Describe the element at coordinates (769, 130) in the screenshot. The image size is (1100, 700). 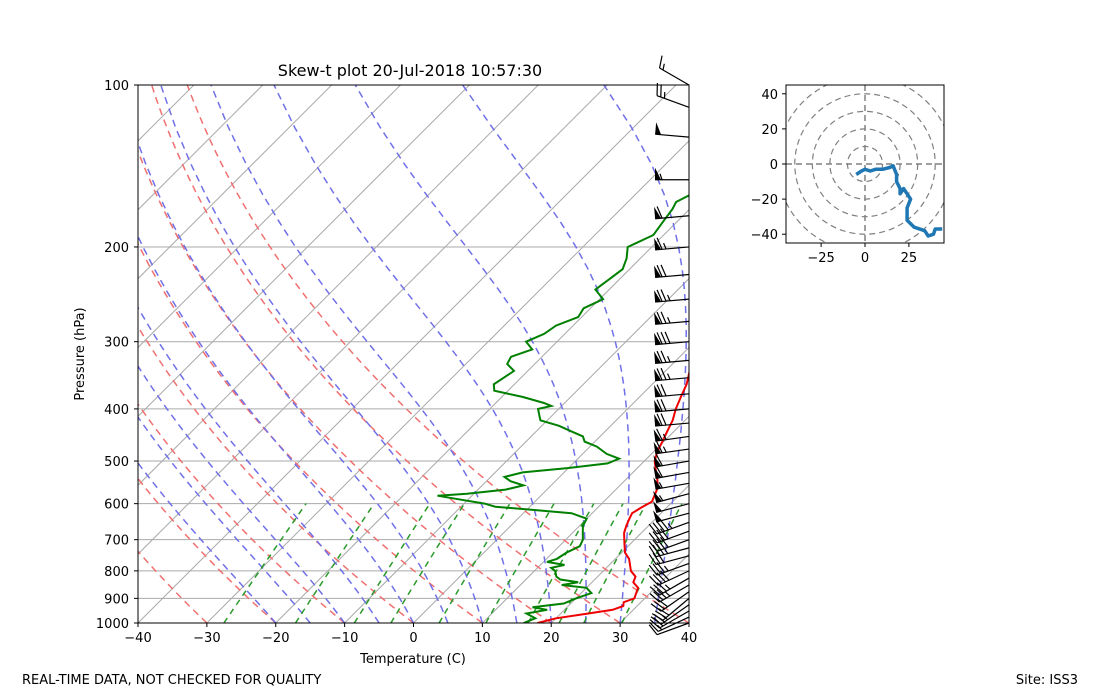
I see `hodograph-y-tick-label: 20` at that location.